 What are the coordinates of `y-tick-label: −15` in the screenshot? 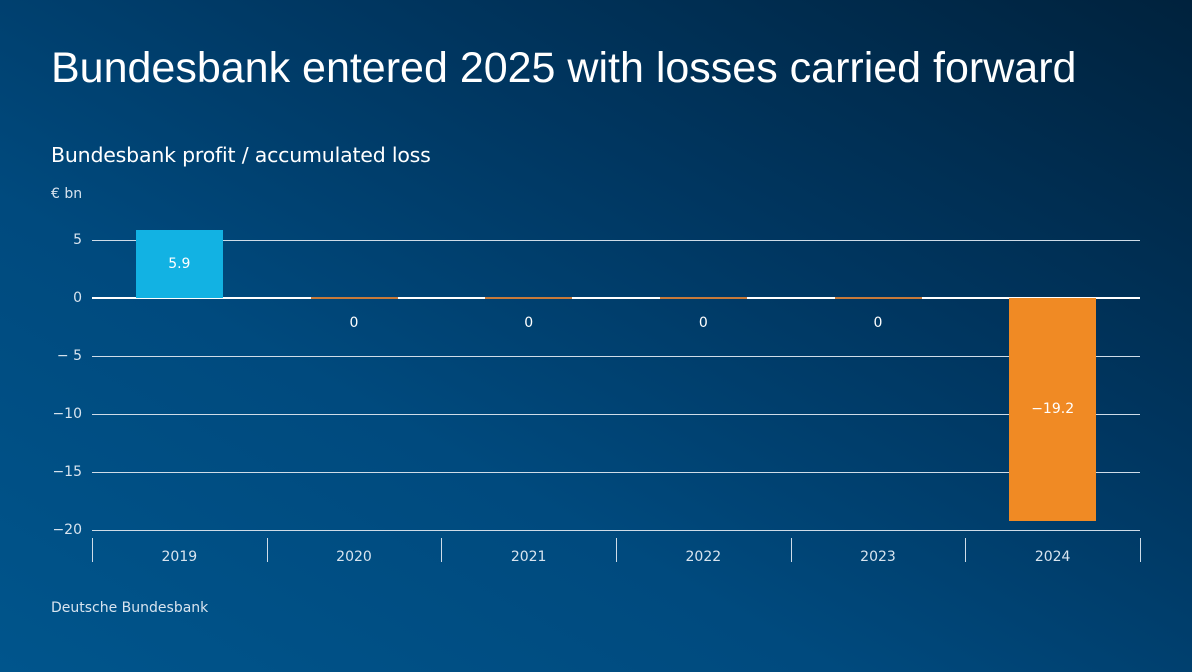 It's located at (67, 472).